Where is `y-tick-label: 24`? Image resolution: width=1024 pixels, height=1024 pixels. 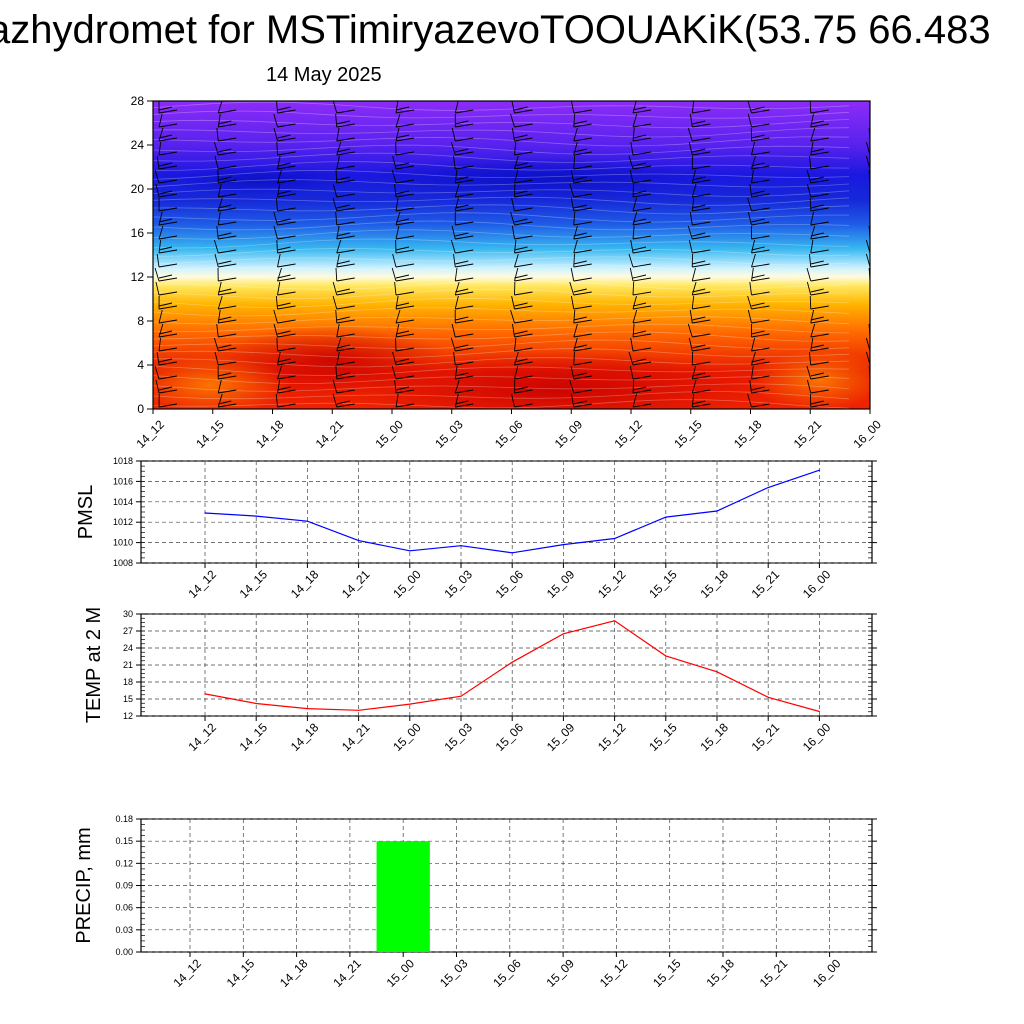 y-tick-label: 24 is located at coordinates (128, 648).